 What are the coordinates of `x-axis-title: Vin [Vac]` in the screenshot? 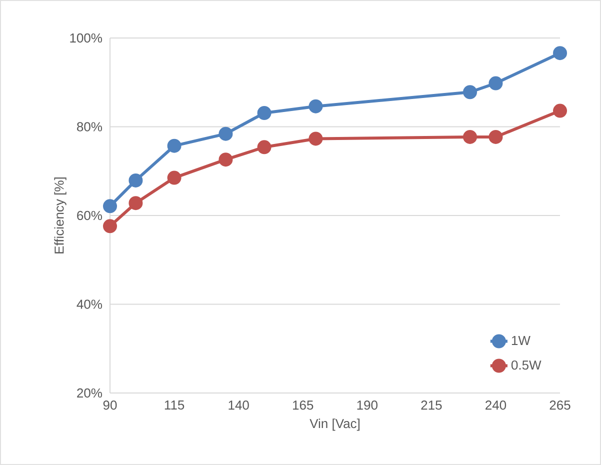 It's located at (335, 424).